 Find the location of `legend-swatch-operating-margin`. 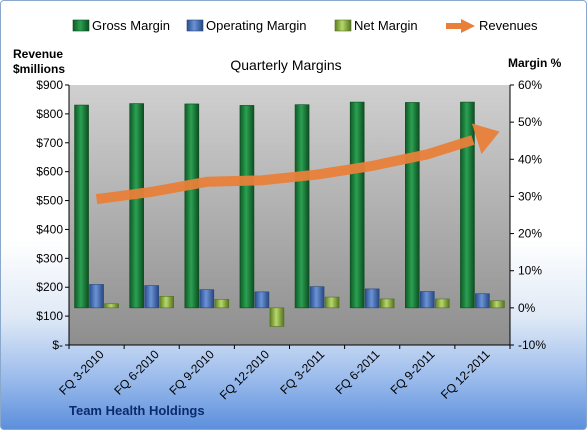

legend-swatch-operating-margin is located at coordinates (195, 25).